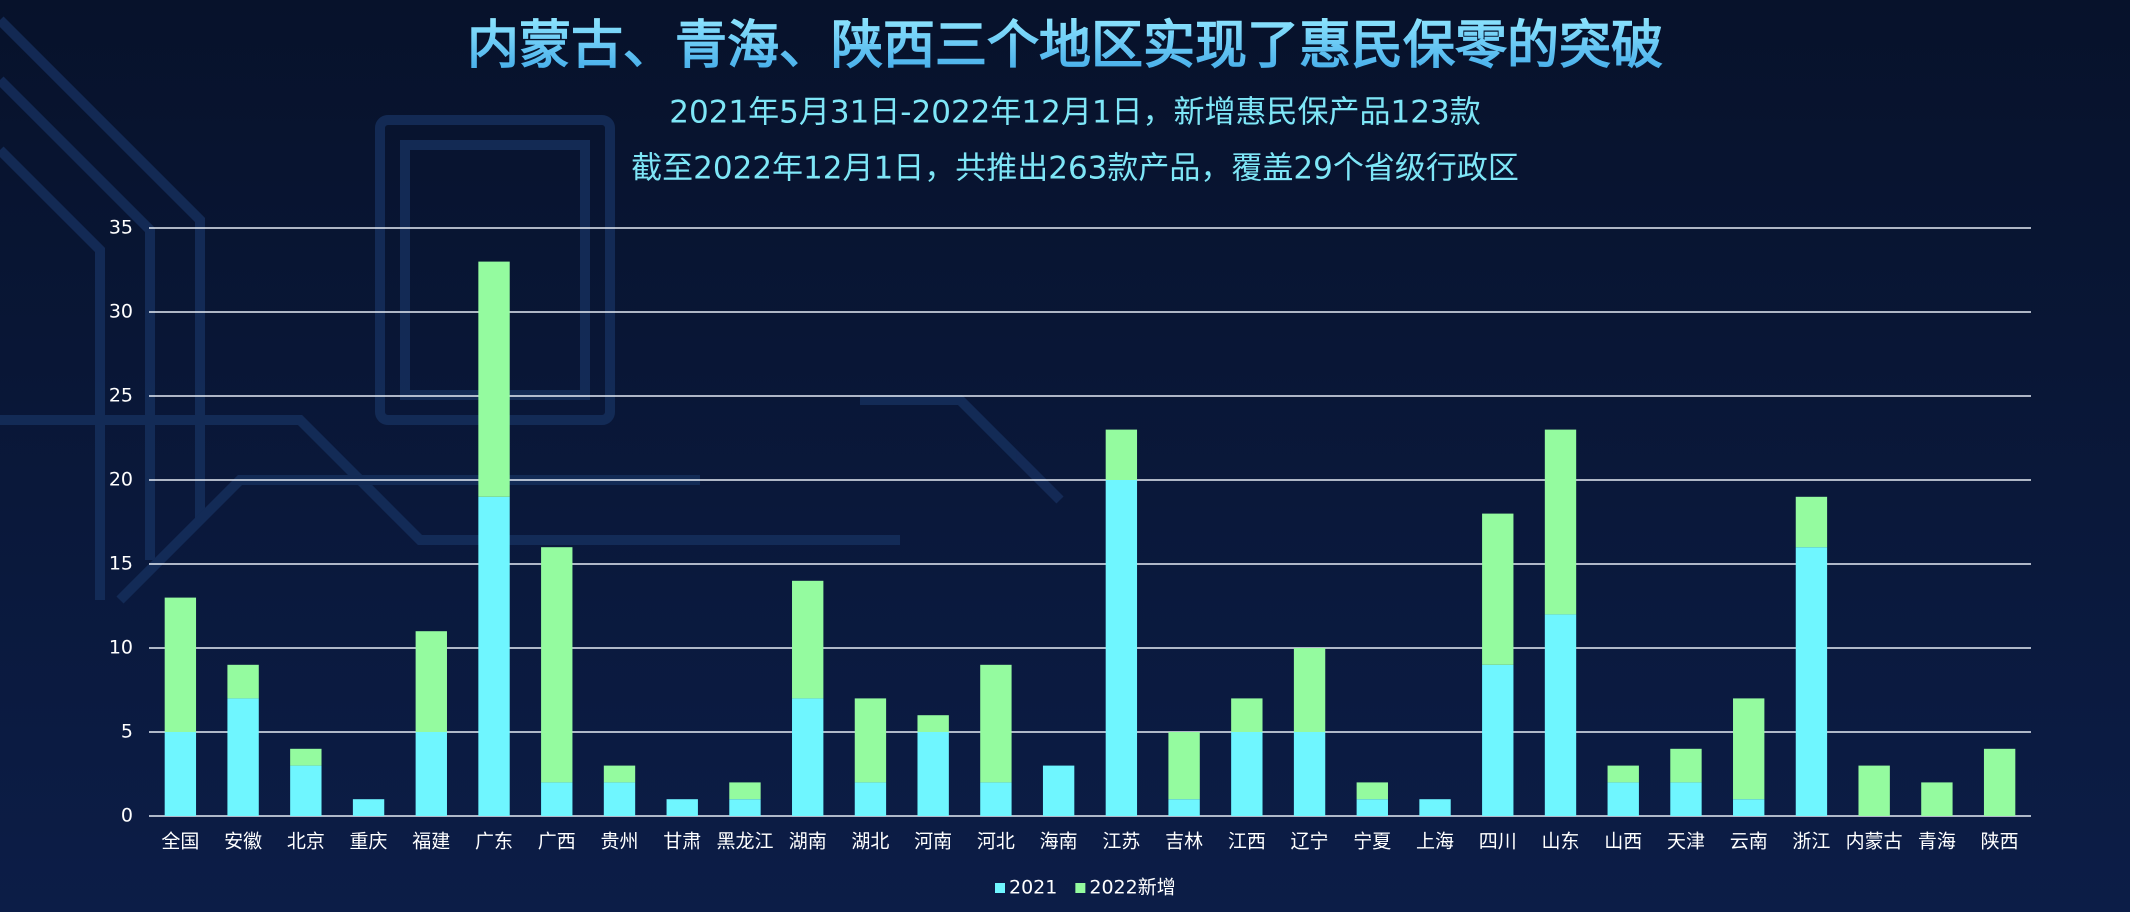  What do you see at coordinates (1184, 842) in the screenshot?
I see `x-tick-label: 吉林` at bounding box center [1184, 842].